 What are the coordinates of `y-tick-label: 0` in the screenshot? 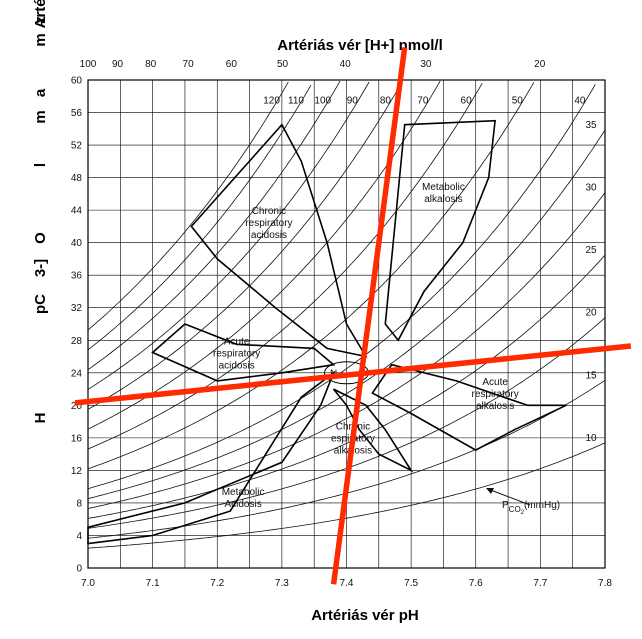 It's located at (79, 569).